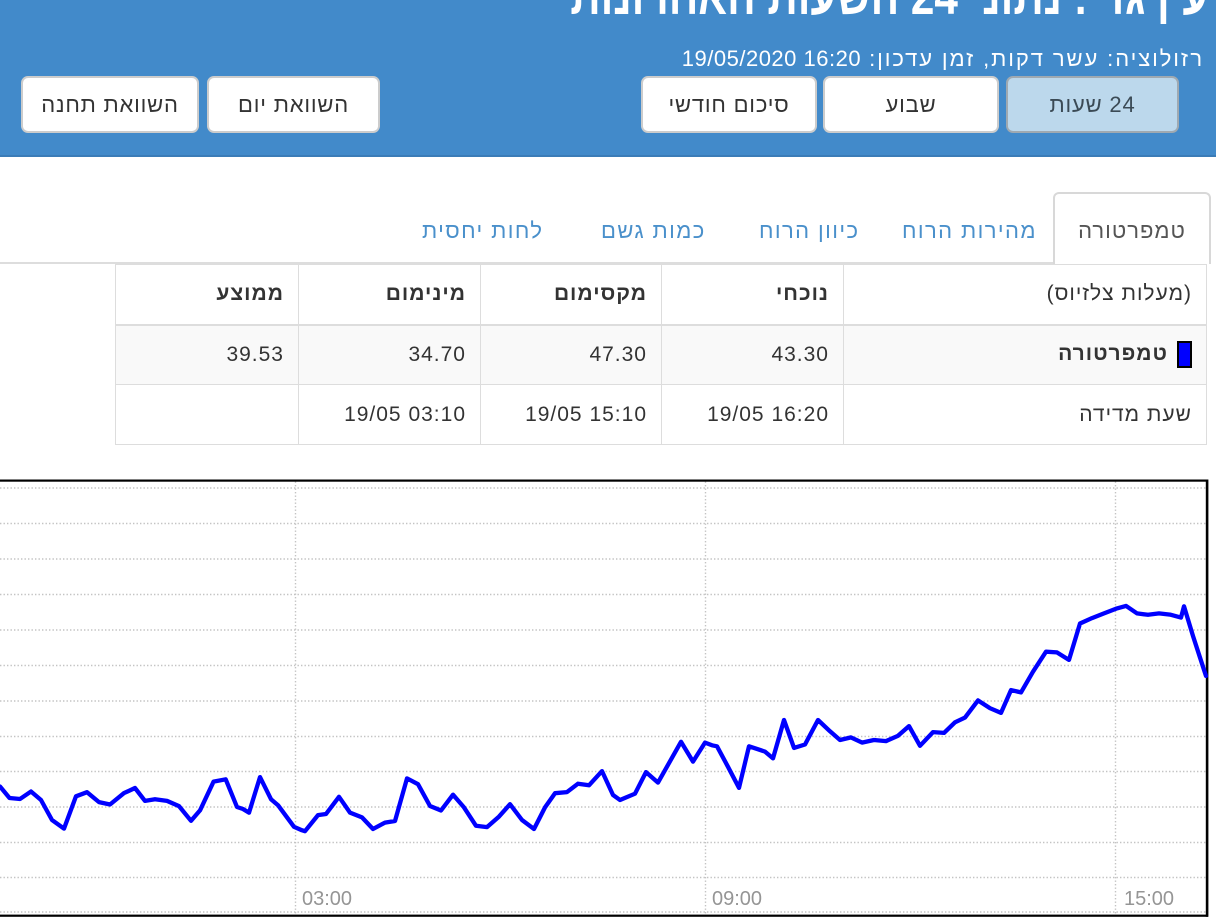 The height and width of the screenshot is (918, 1216). I want to click on svg-text: 03:00, so click(327, 899).